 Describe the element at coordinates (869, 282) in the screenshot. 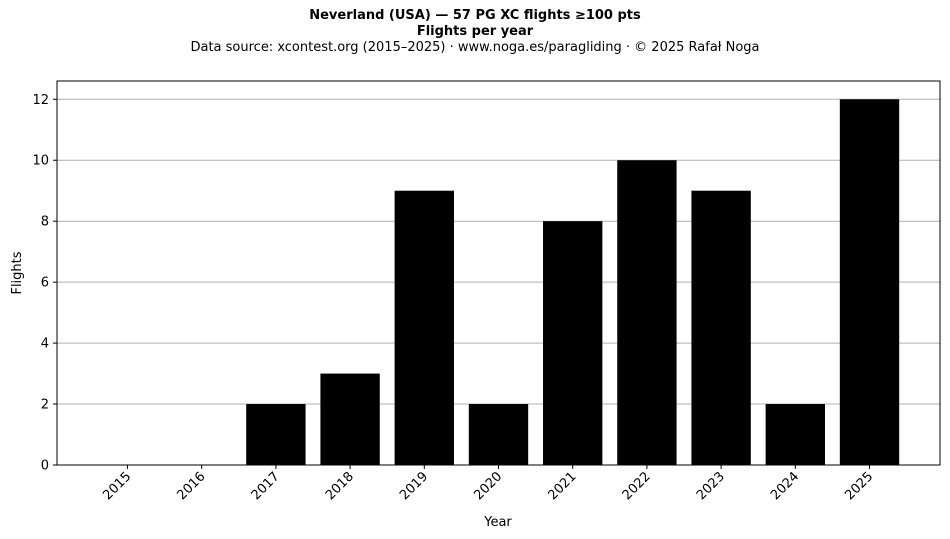

I see `bar-2025` at that location.